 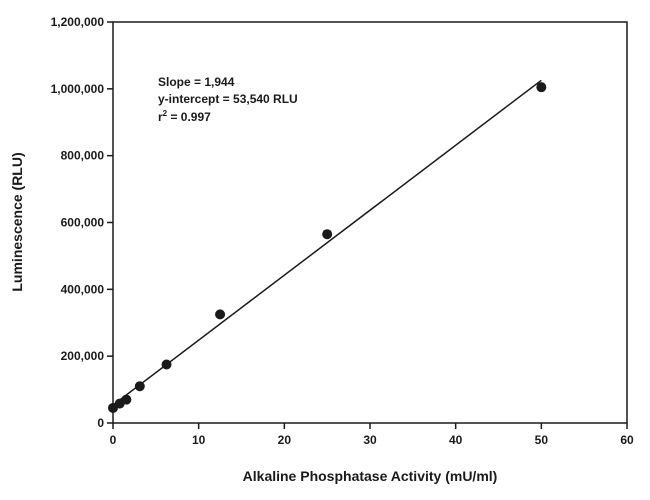 I want to click on x-tick-label: 50, so click(x=542, y=440).